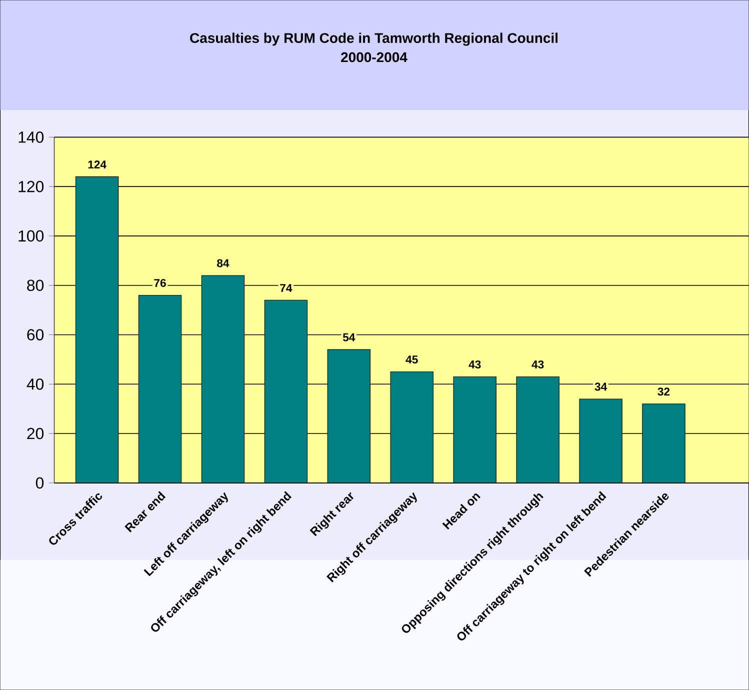 The width and height of the screenshot is (749, 690). Describe the element at coordinates (31, 137) in the screenshot. I see `y-tick-label: 140` at that location.